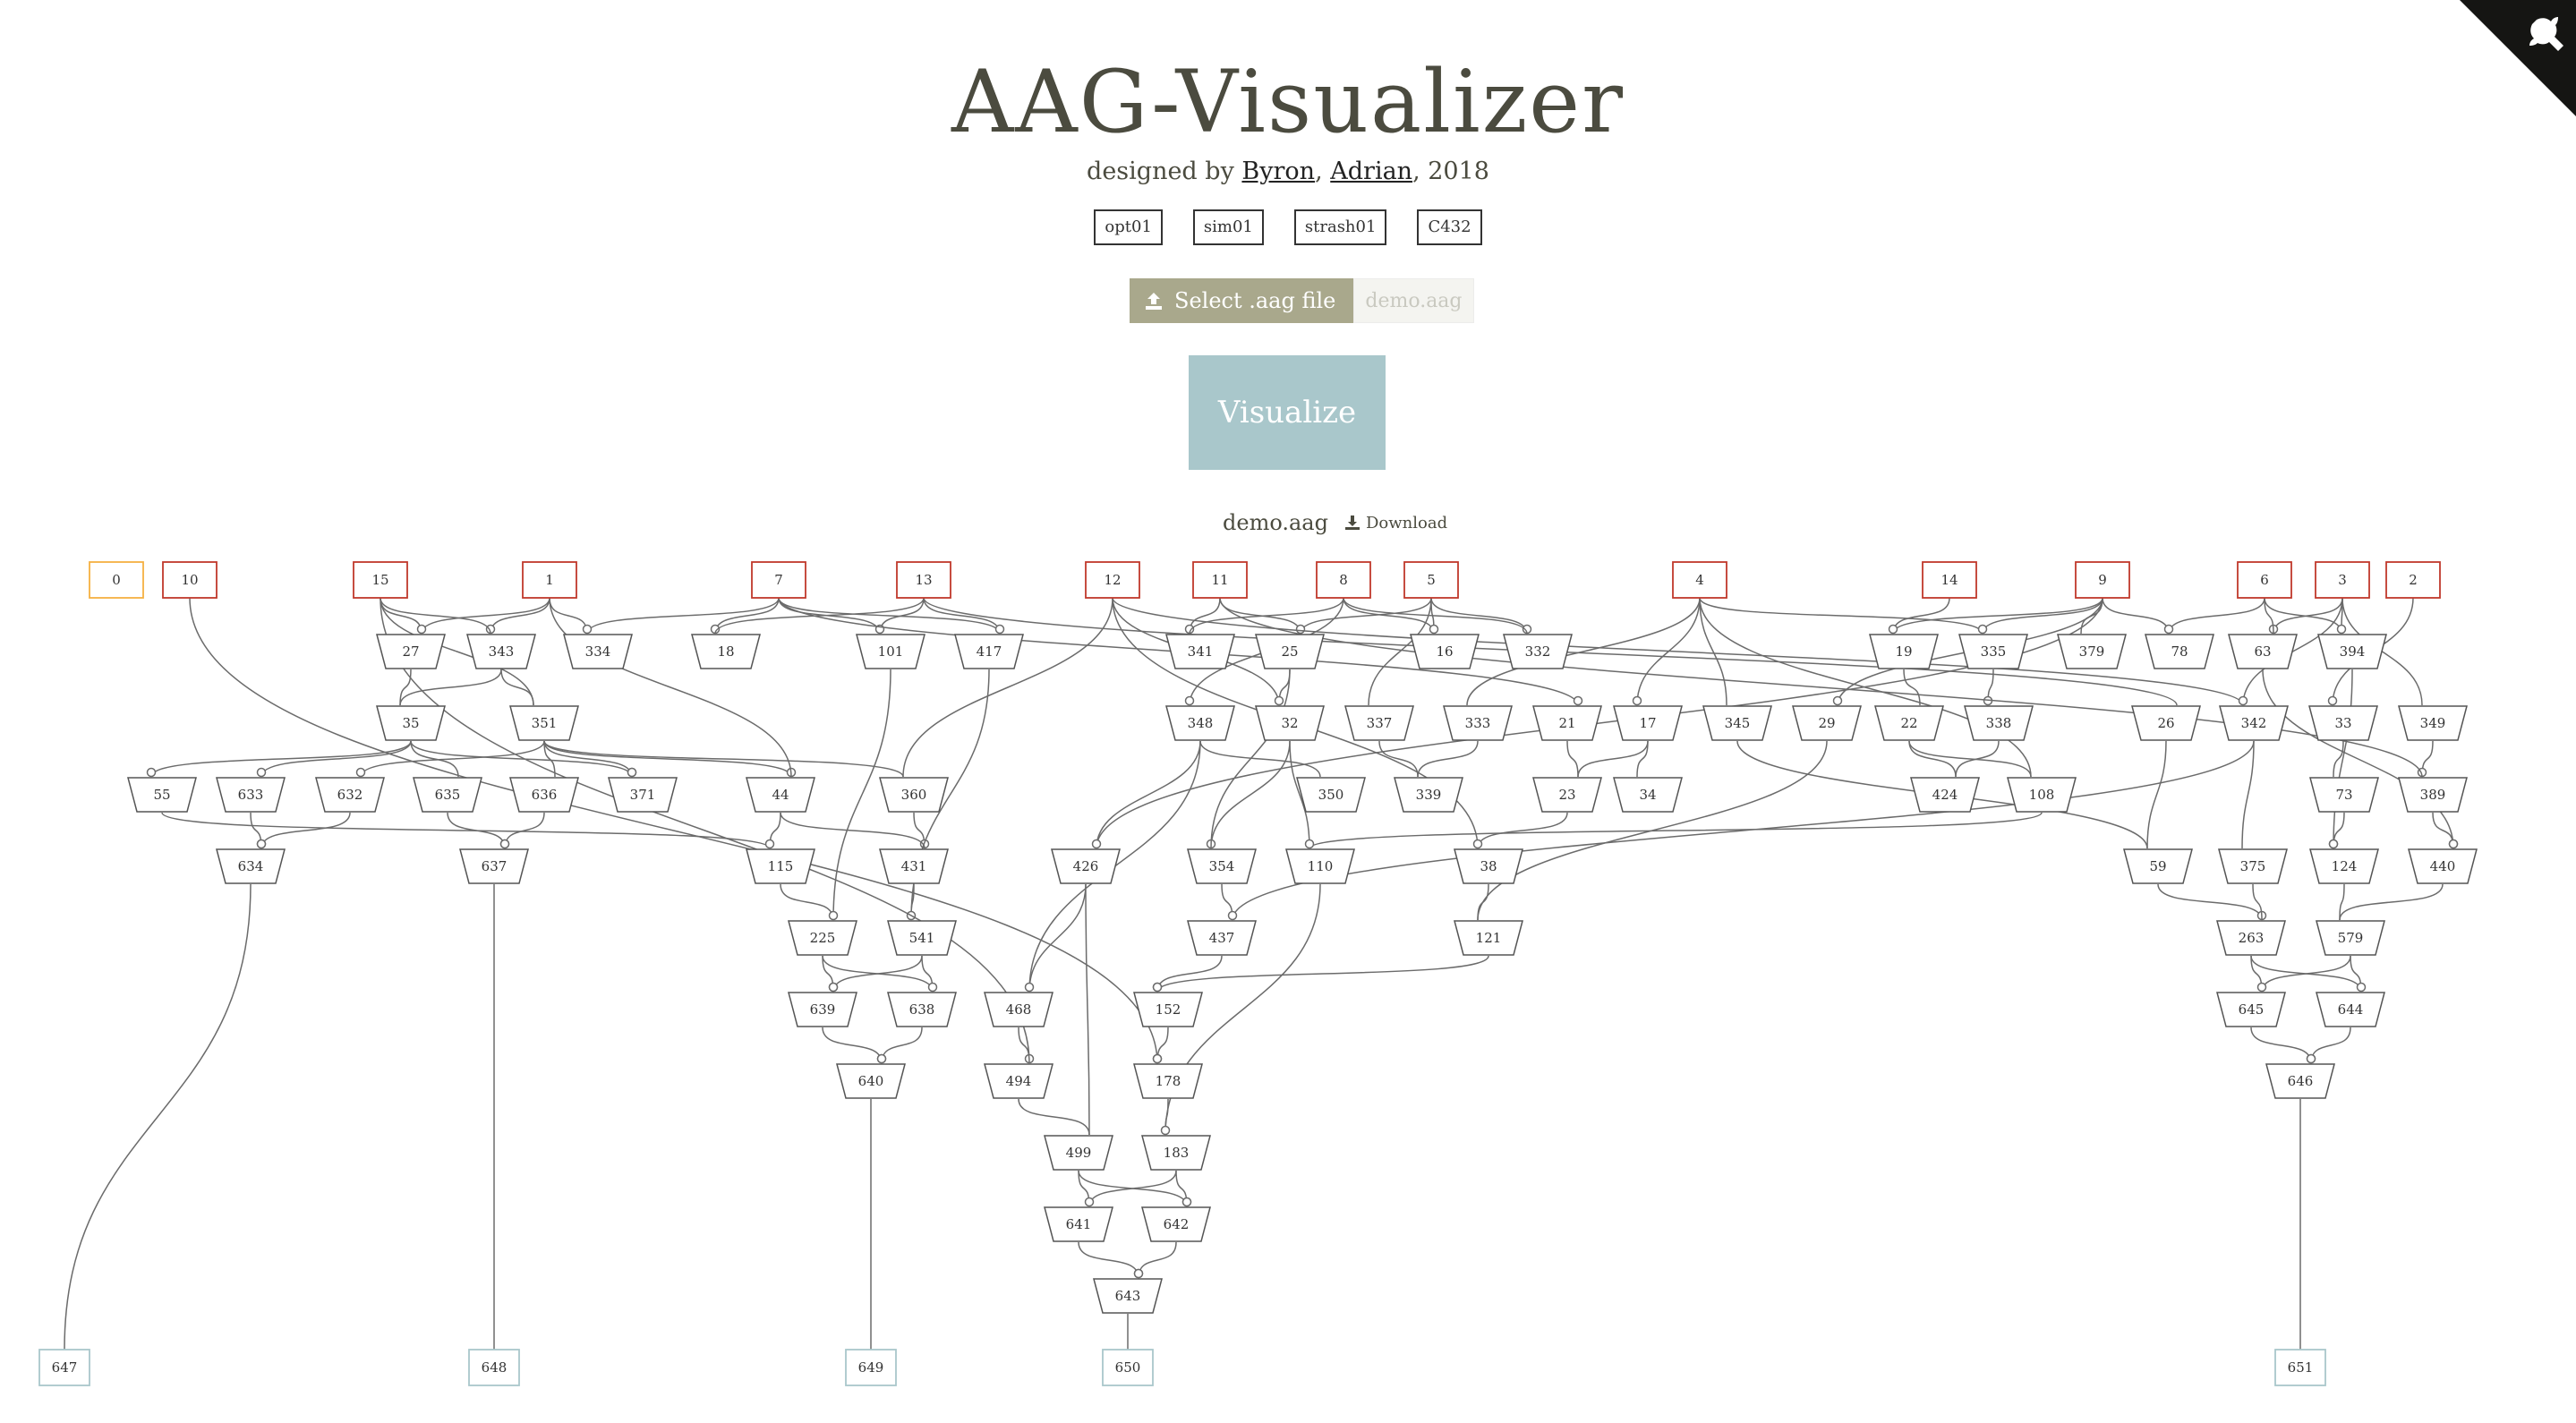 The image size is (2576, 1423). What do you see at coordinates (923, 580) in the screenshot?
I see `input-node-13: 13` at bounding box center [923, 580].